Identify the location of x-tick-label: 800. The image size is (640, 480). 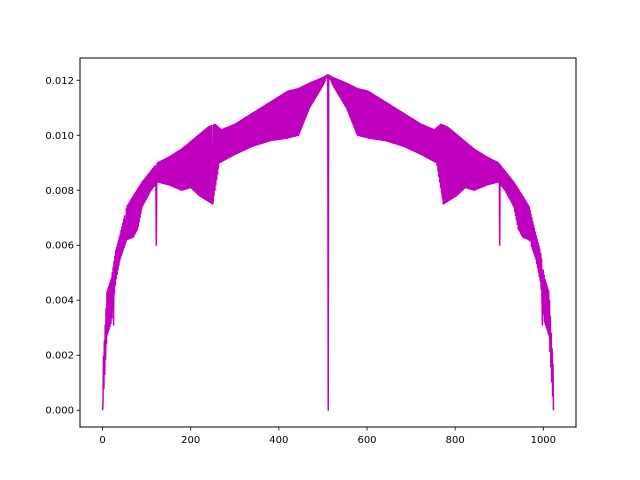
(455, 440).